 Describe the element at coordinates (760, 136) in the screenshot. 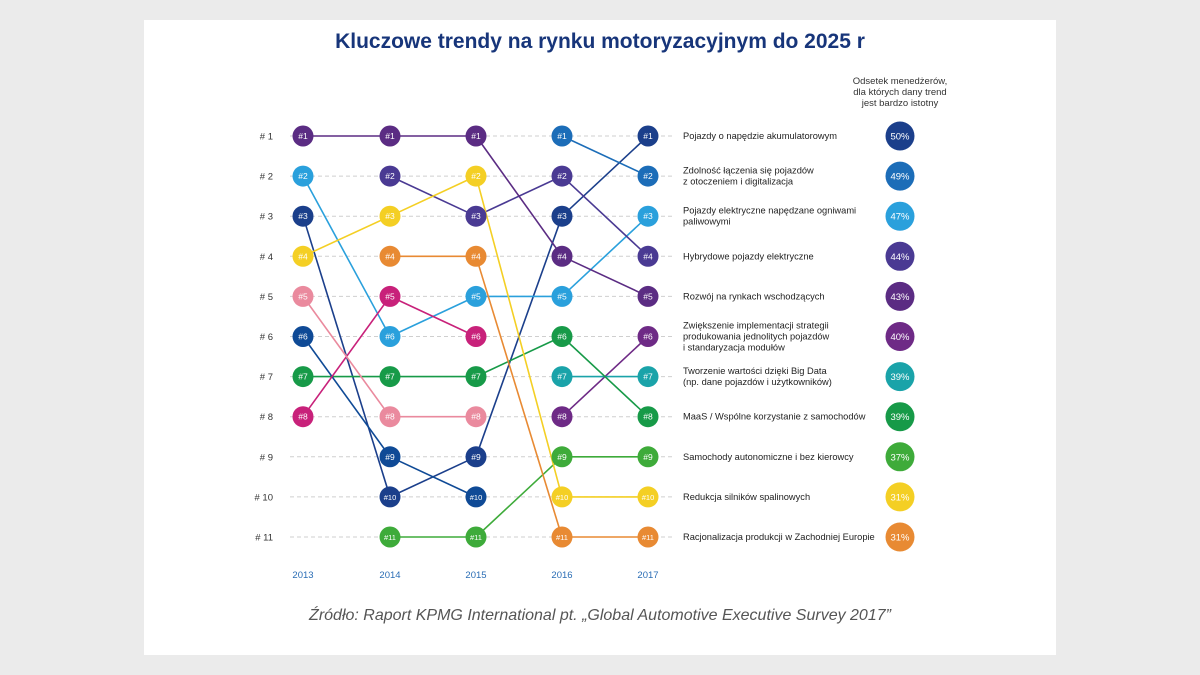

I see `trend-name-line: Pojazdy o napędzie akumulatorowym` at that location.